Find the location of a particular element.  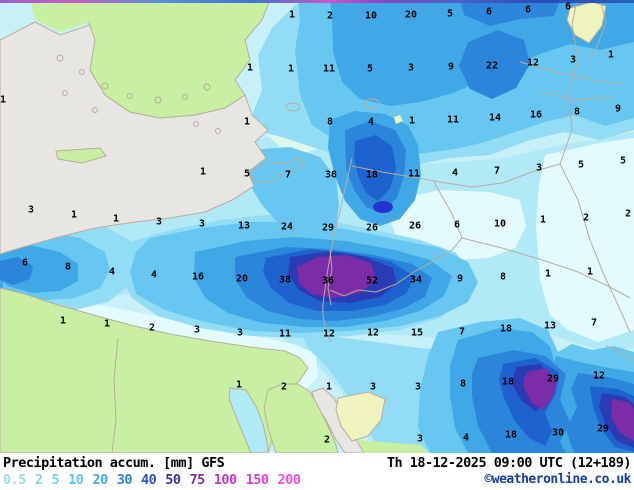

grid-value: 30 is located at coordinates (558, 433).